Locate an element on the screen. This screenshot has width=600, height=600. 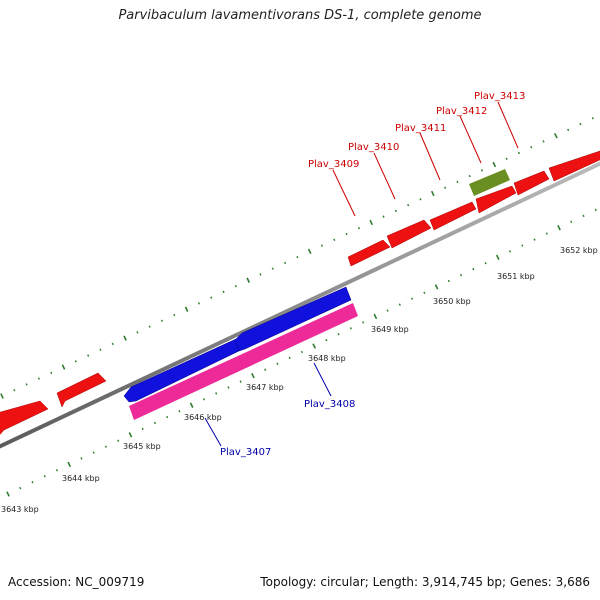
pink-gene is located at coordinates (243, 361).